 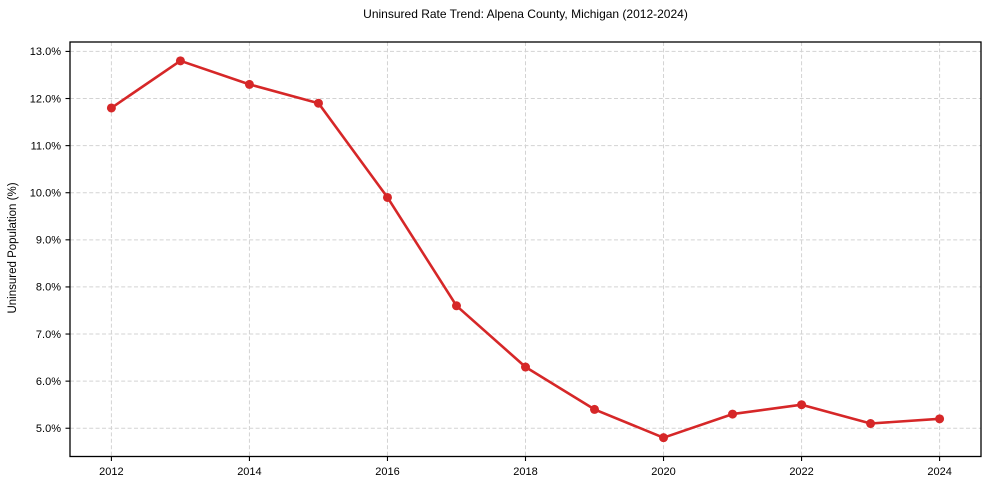 What do you see at coordinates (663, 472) in the screenshot?
I see `x-tick-label: 2020` at bounding box center [663, 472].